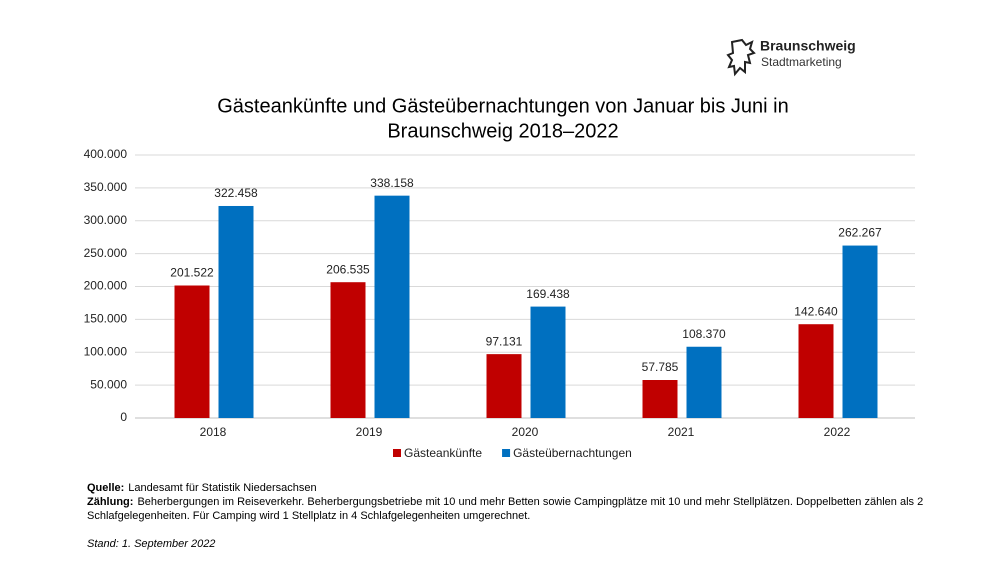  Describe the element at coordinates (106, 187) in the screenshot. I see `y-tick-label: 350.000` at that location.